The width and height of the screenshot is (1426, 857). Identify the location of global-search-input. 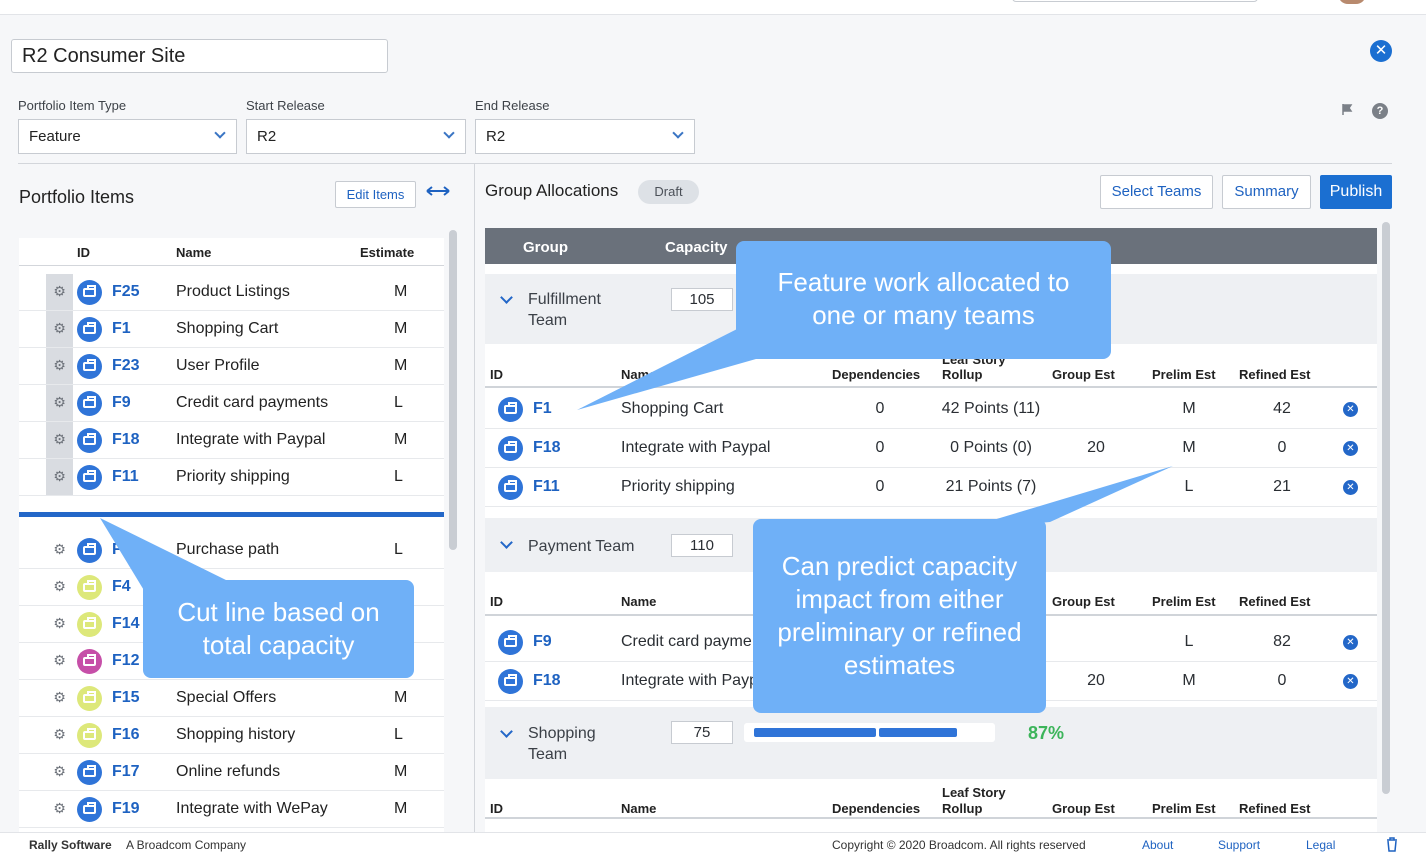
(1135, 1).